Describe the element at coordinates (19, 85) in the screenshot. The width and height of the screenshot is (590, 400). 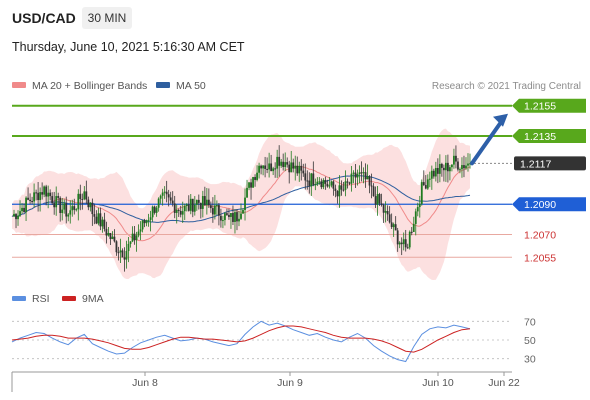
I see `legend-swatch` at that location.